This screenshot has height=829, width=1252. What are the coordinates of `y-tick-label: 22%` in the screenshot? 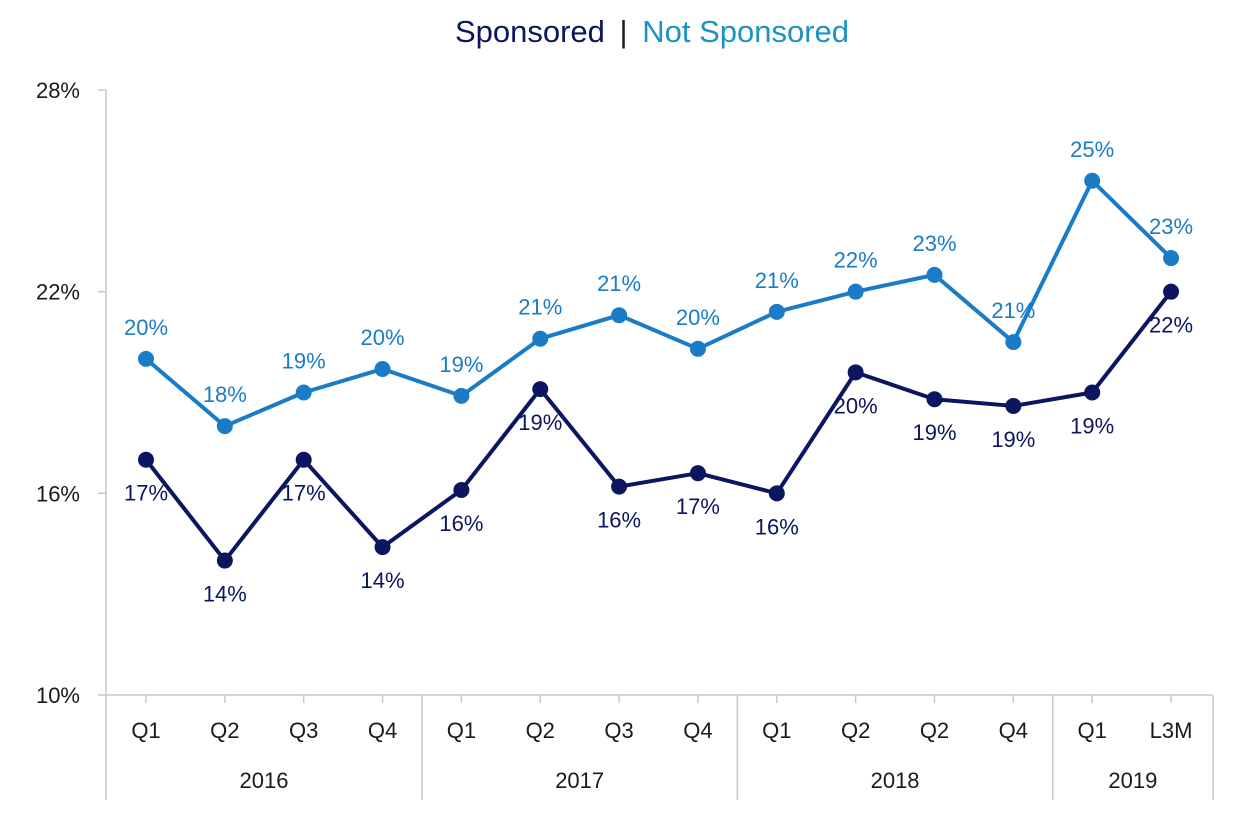 It's located at (58, 292).